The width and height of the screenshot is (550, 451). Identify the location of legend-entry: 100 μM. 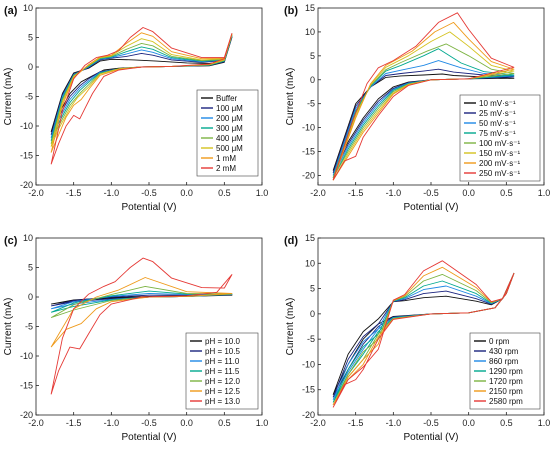
(229, 108).